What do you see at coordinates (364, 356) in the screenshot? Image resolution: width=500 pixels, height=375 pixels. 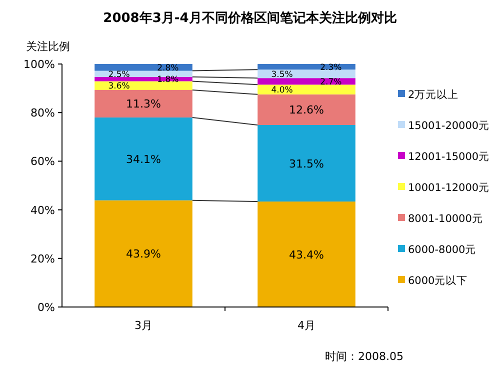 I see `text: 时间：2008.05` at bounding box center [364, 356].